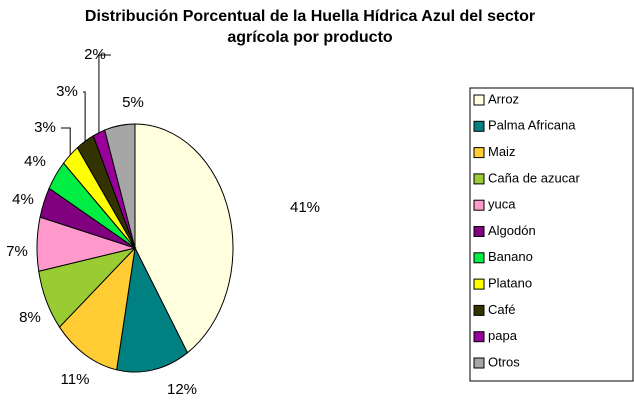 This screenshot has height=401, width=634. What do you see at coordinates (532, 125) in the screenshot?
I see `legend-label: Palma Africana` at bounding box center [532, 125].